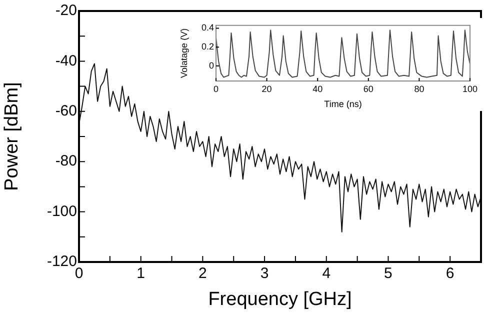  Describe the element at coordinates (66, 61) in the screenshot. I see `y-tick-label: -40` at that location.